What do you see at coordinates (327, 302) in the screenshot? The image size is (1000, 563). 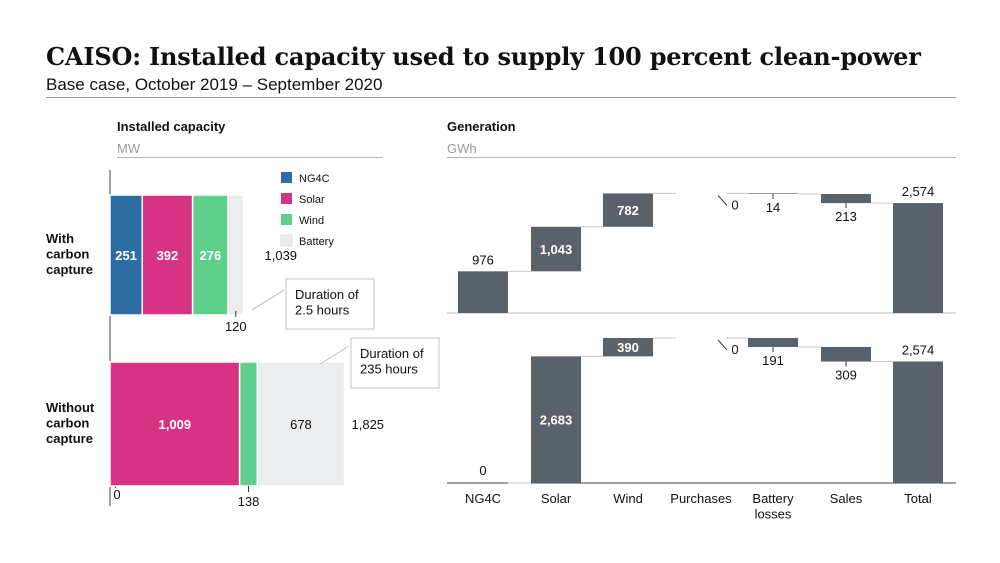 I see `annotation-text: Duration of 2.5 hours` at bounding box center [327, 302].